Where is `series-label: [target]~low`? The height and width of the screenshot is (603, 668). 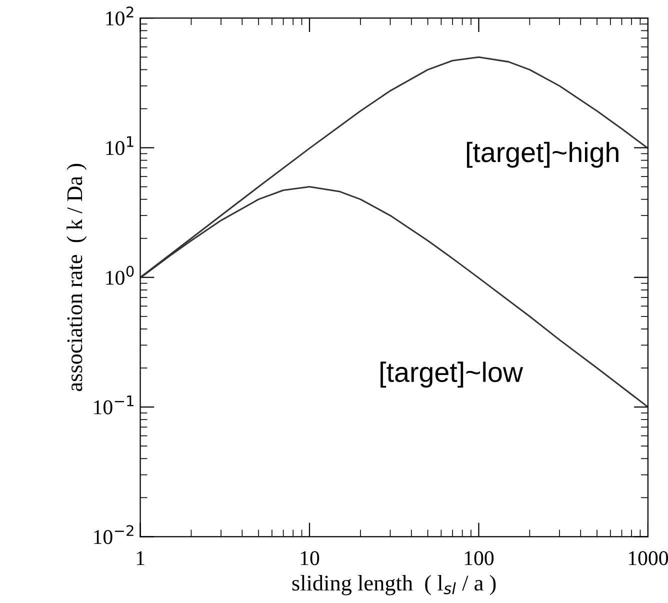
series-label: [target]~low is located at coordinates (452, 375).